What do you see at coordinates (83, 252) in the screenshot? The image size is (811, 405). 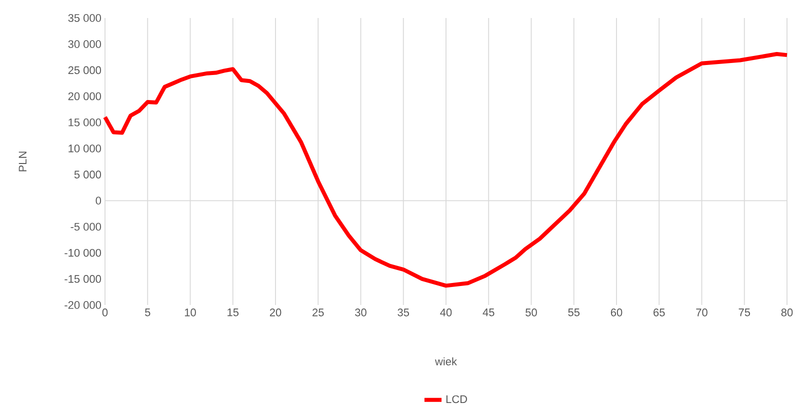 I see `y-tick-label: -10 000` at bounding box center [83, 252].